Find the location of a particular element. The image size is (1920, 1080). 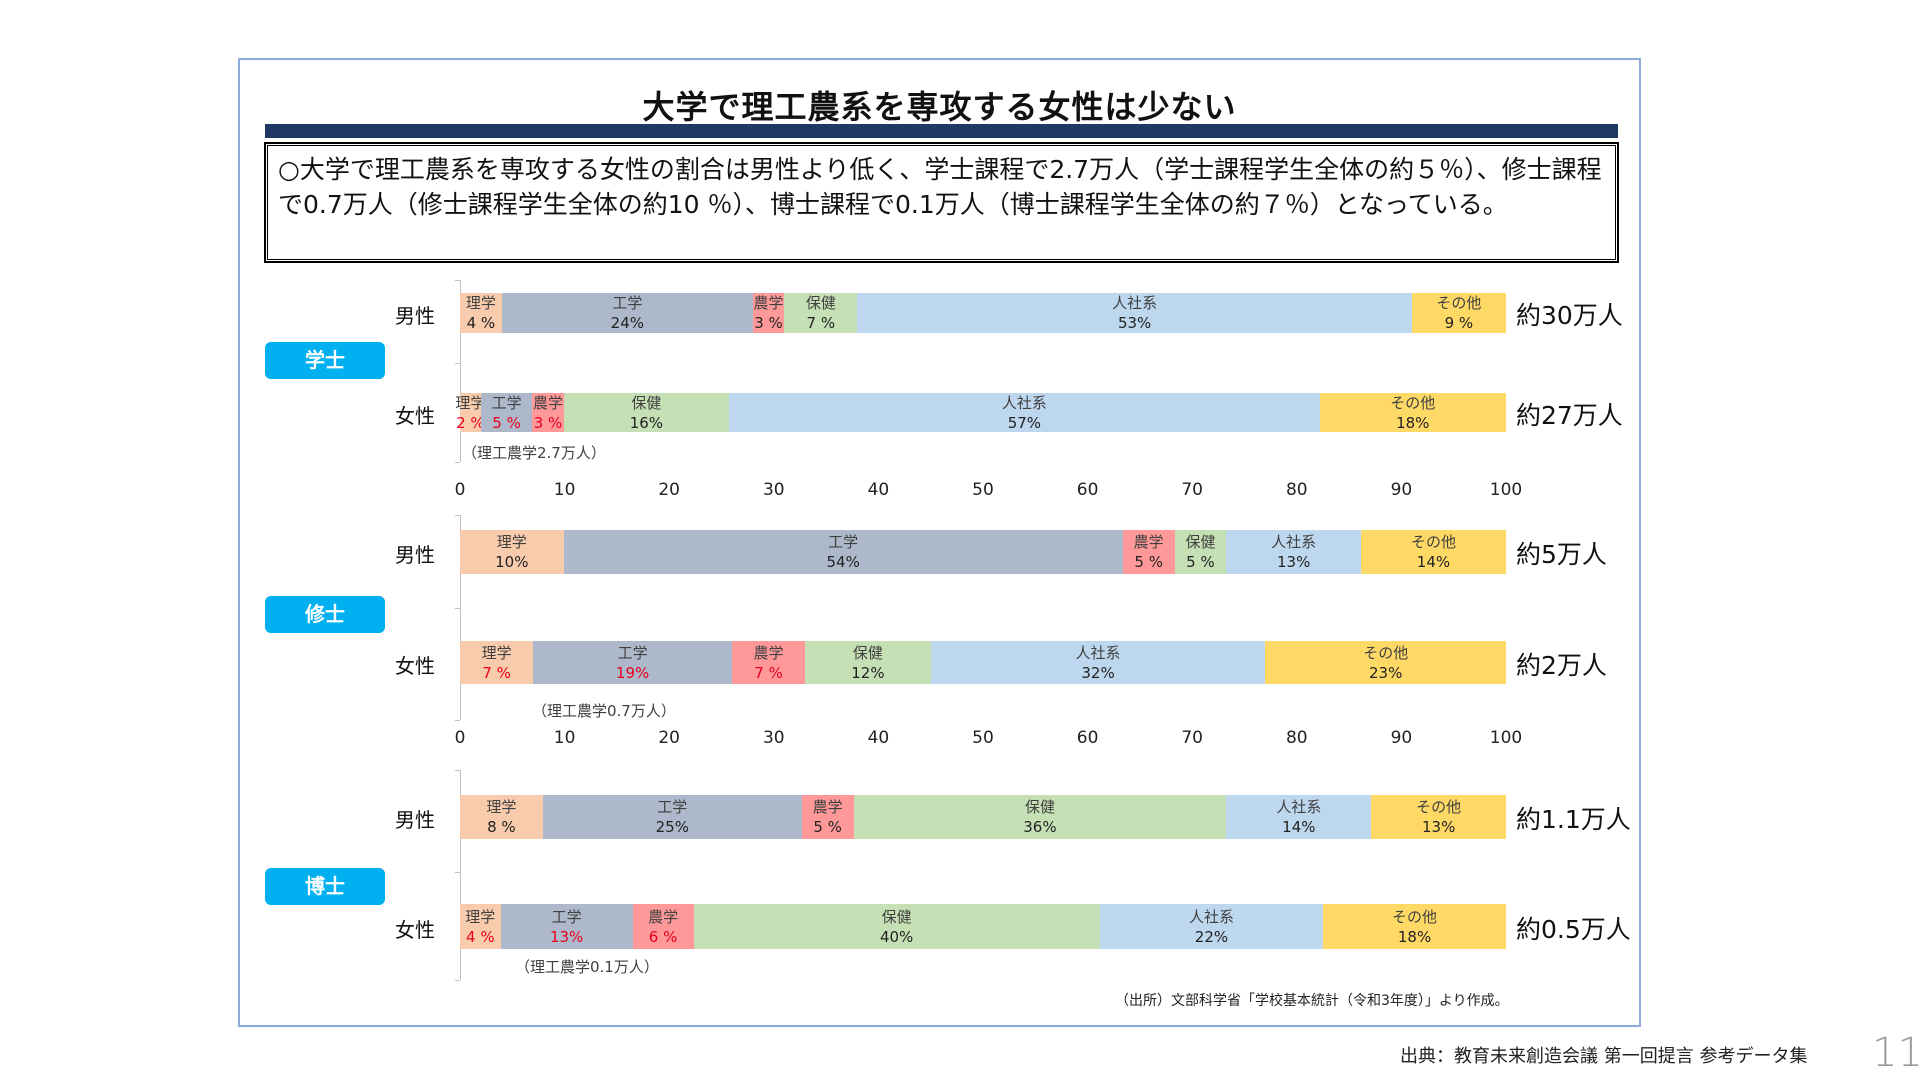

stacked-bar: 理学 10% 工学 54% 農学 5 % 保健 5 % 人社系 13% その他 14% is located at coordinates (983, 552).